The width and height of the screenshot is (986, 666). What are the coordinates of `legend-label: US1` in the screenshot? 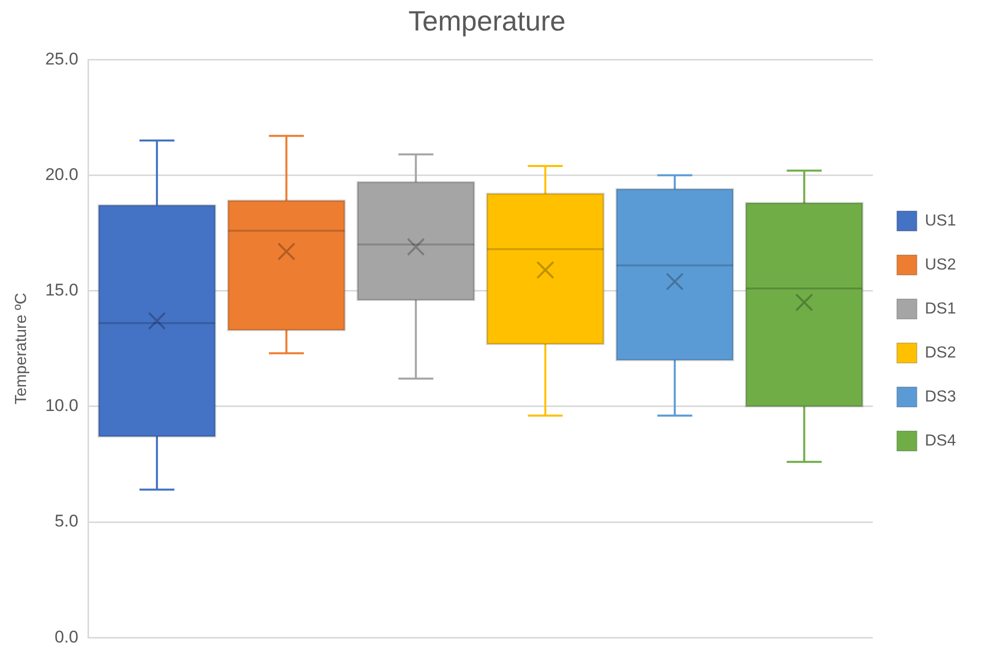 It's located at (940, 221).